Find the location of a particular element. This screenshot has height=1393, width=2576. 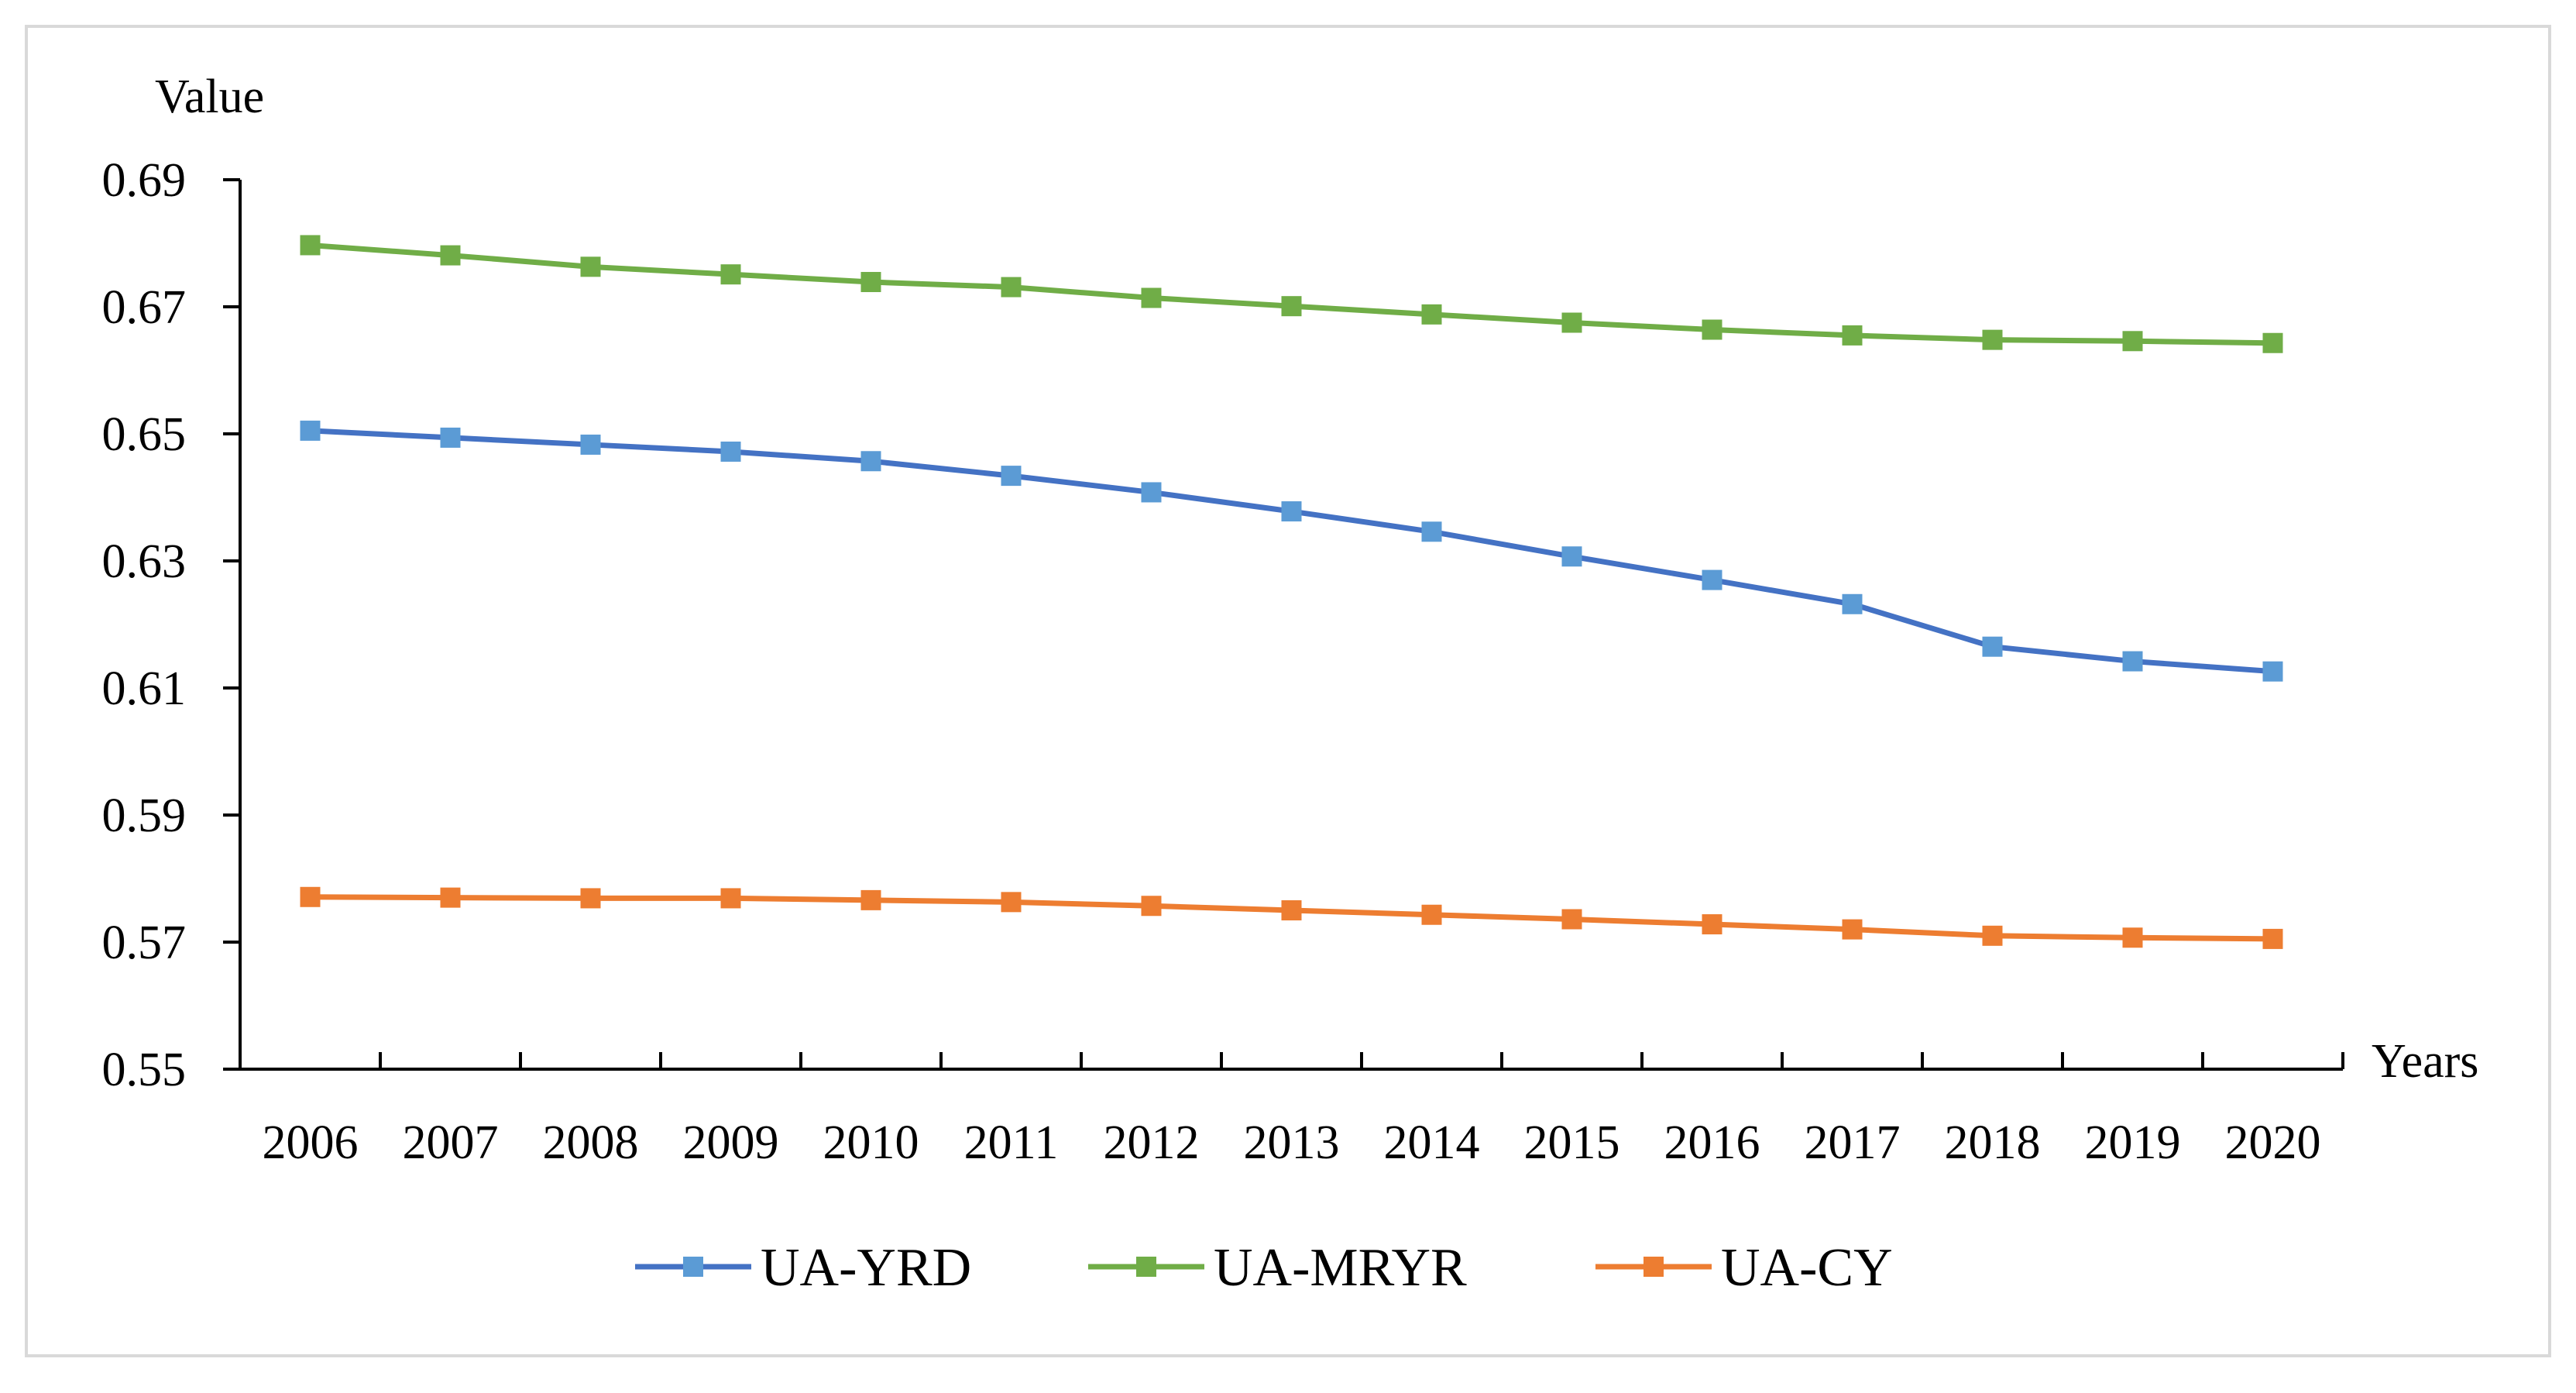

x-tick-label: 2014 is located at coordinates (1432, 1142).